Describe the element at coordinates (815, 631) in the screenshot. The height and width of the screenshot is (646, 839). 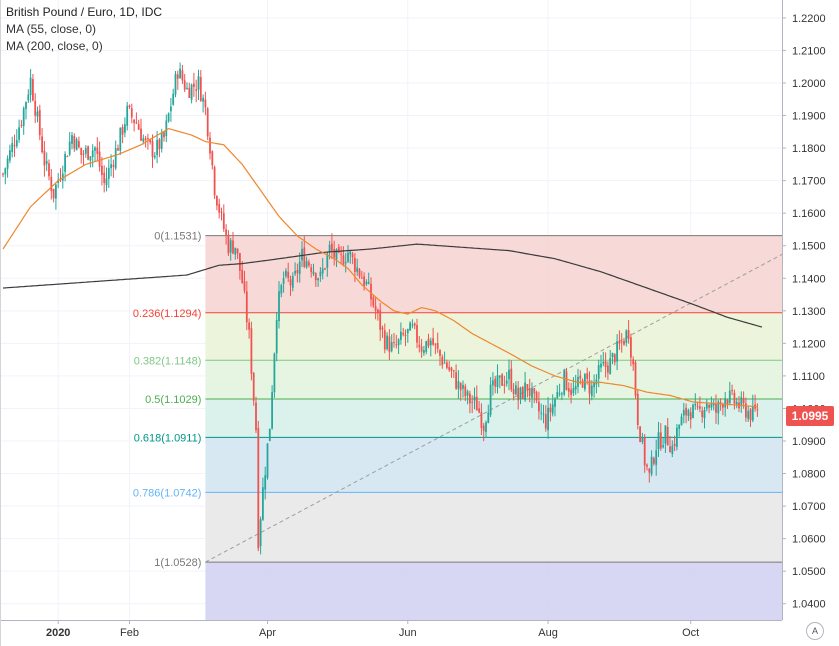
I see `auto-scale-button: A` at that location.